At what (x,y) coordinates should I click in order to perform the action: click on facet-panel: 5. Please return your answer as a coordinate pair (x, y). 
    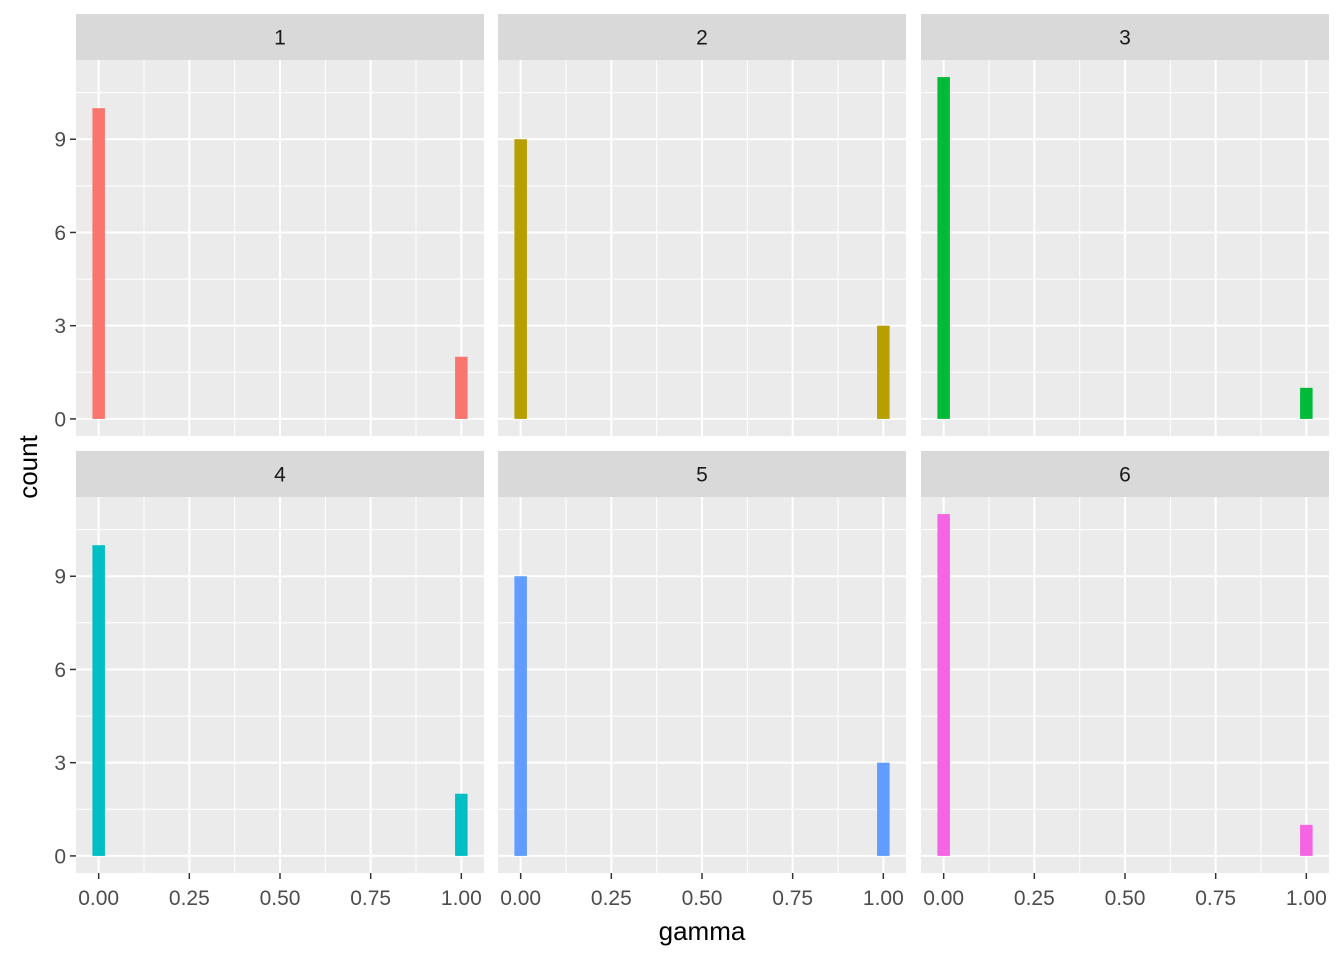
    Looking at the image, I should click on (702, 662).